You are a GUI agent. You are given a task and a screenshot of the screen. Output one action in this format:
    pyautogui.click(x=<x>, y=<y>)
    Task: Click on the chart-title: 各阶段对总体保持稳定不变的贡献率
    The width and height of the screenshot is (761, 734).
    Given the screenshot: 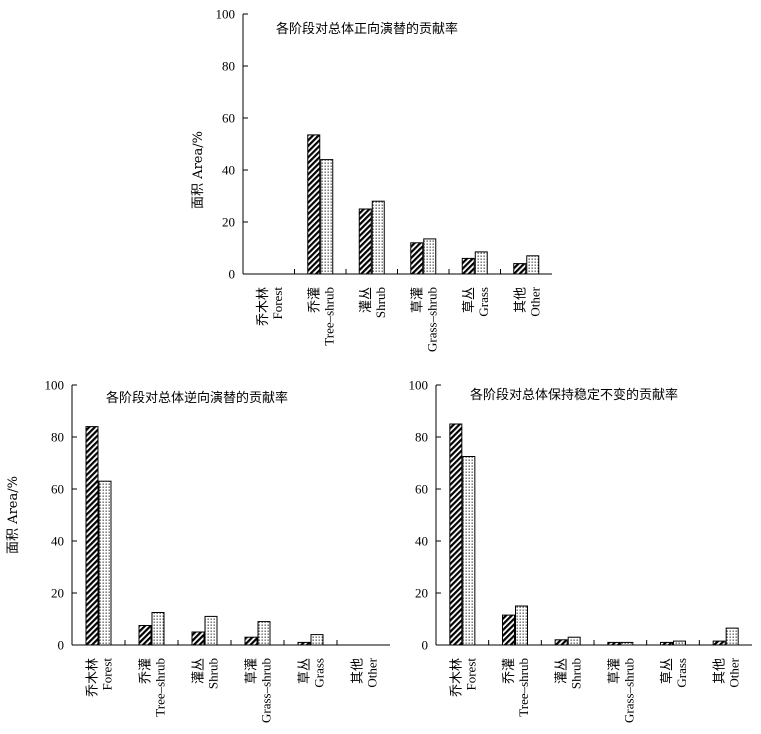 What is the action you would take?
    pyautogui.click(x=574, y=395)
    